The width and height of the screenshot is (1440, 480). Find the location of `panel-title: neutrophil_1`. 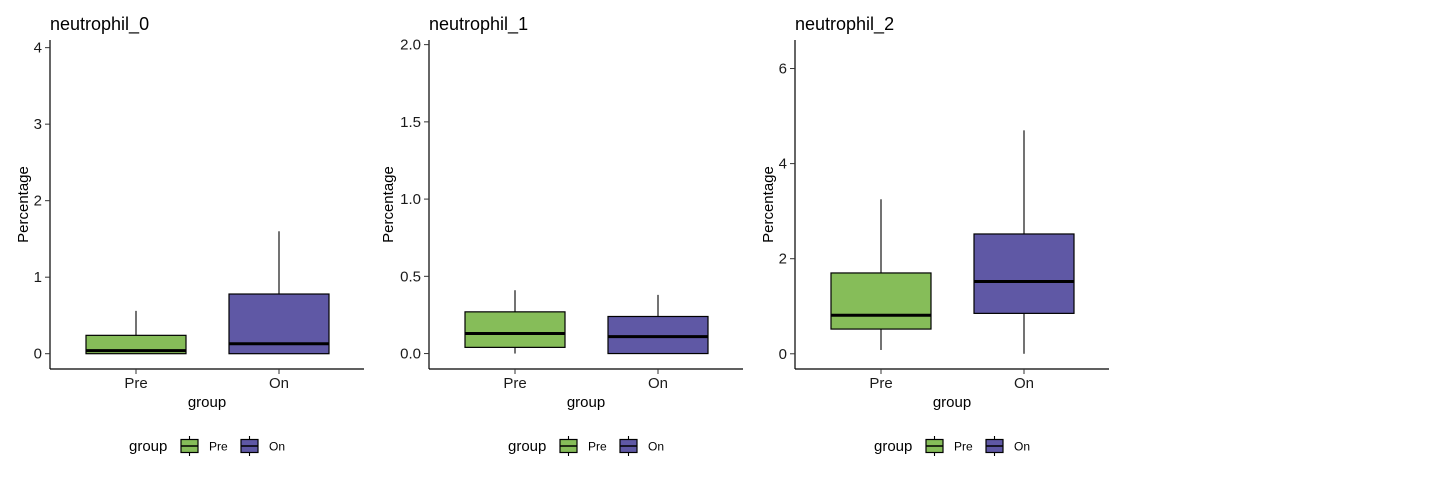

panel-title: neutrophil_1 is located at coordinates (478, 24).